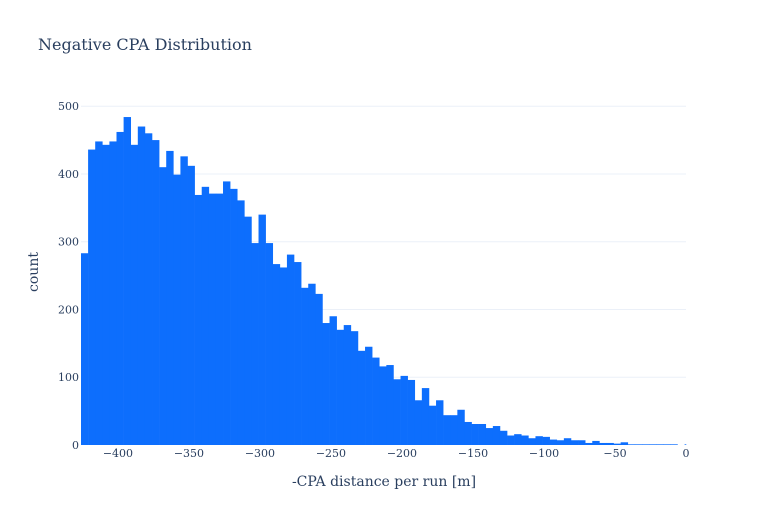  I want to click on x-tick-label: −150, so click(473, 453).